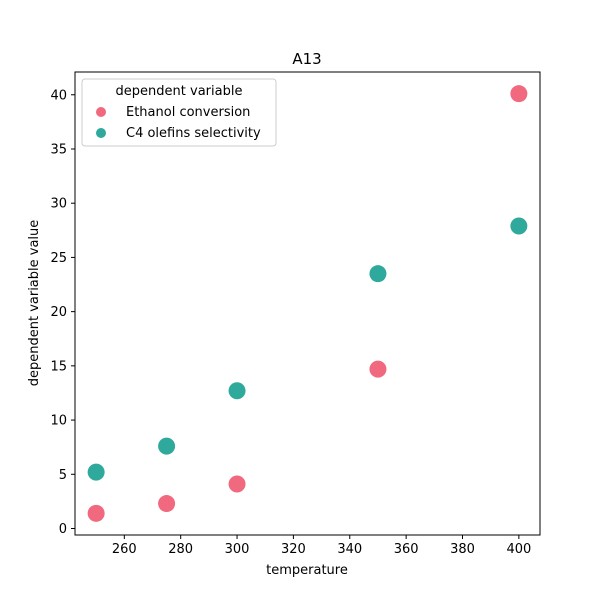 This screenshot has width=600, height=600. Describe the element at coordinates (58, 258) in the screenshot. I see `y-tick-label: 25` at that location.